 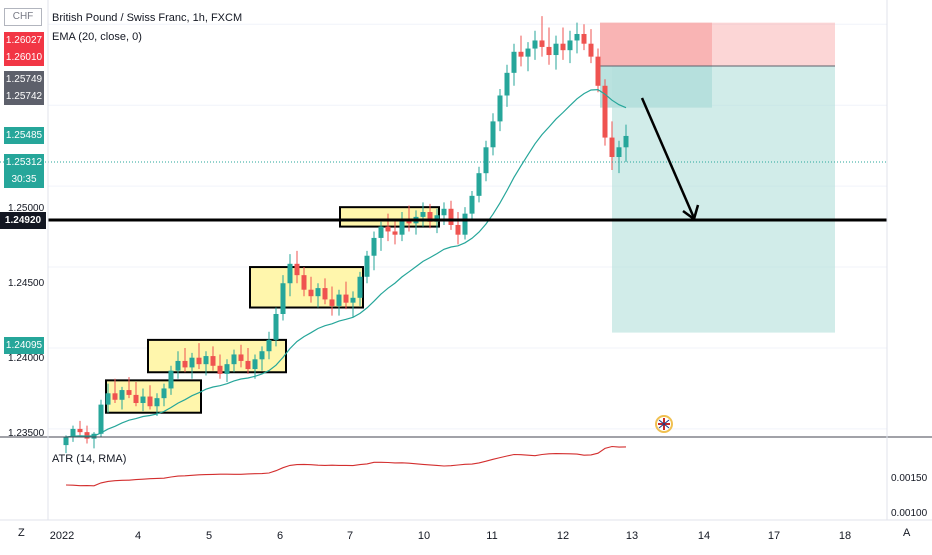 What do you see at coordinates (704, 536) in the screenshot?
I see `time-tick: 14` at bounding box center [704, 536].